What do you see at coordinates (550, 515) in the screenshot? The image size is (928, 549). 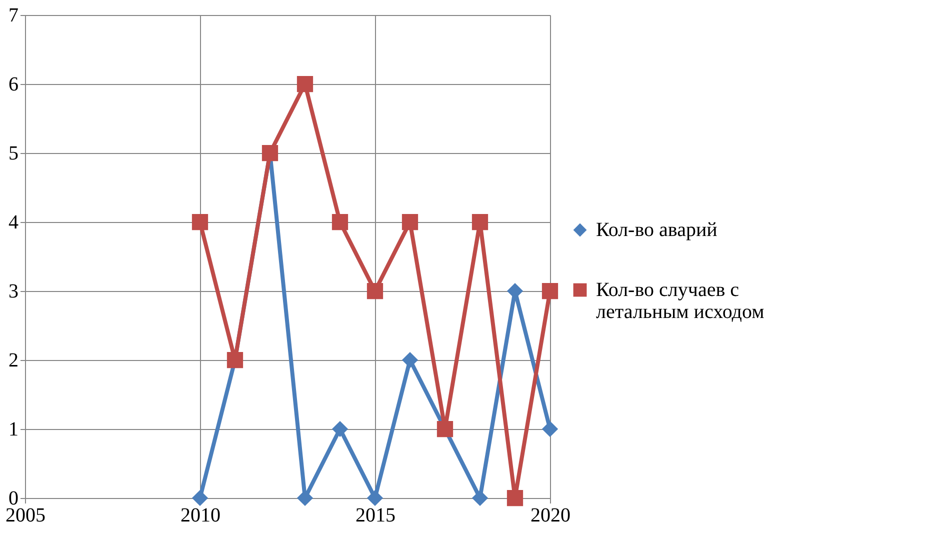 I see `x-tick-label: 2020` at bounding box center [550, 515].